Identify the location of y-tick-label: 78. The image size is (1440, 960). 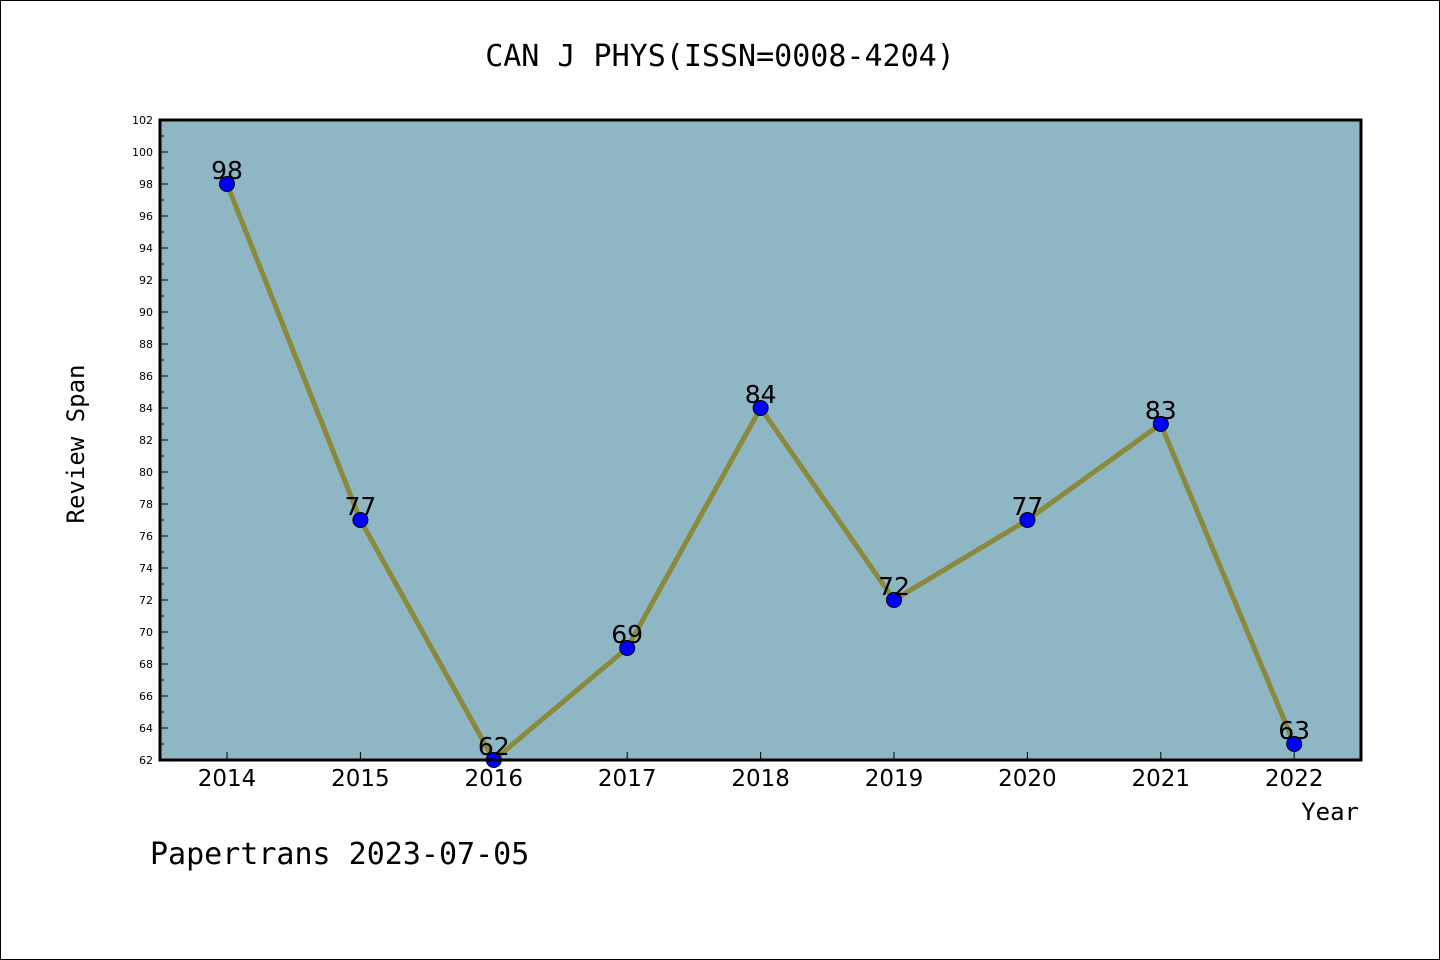
(146, 504).